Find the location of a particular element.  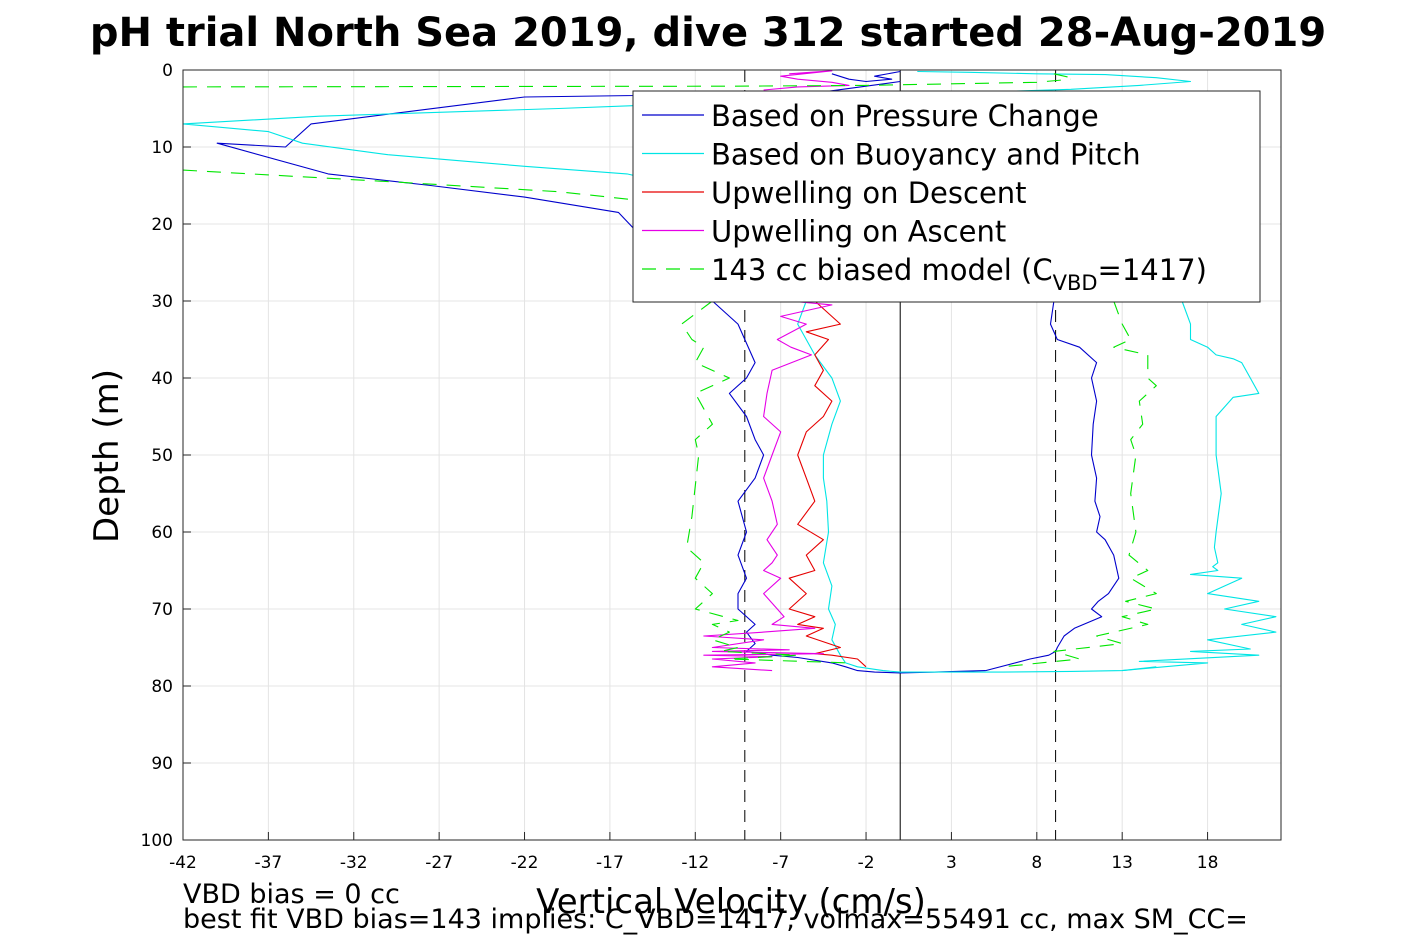

x-axis-ticks: -42 -37 -32 -27 -22 -17 -12 -7 -2 3 8 13 18 is located at coordinates (693, 852).